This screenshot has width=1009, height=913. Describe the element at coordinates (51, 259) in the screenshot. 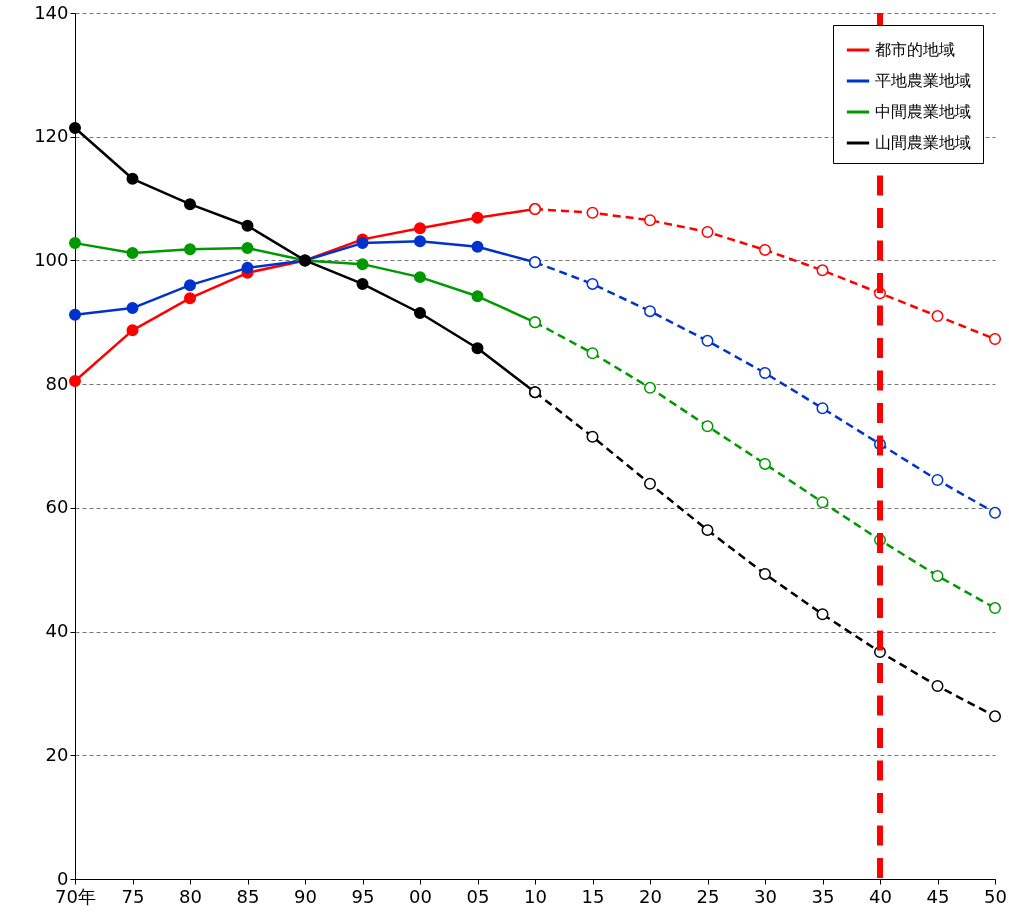

I see `y-tick-label: 100` at that location.